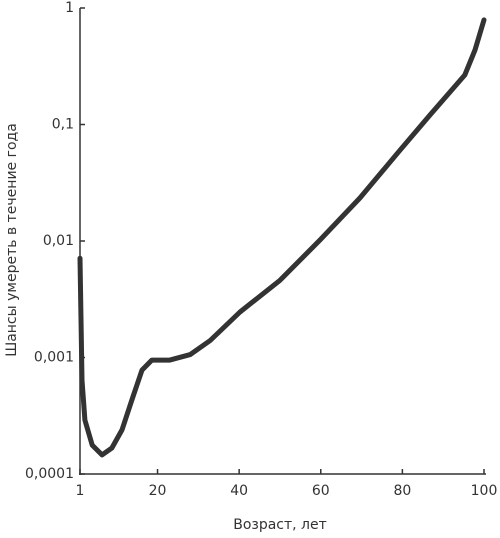 The image size is (500, 538). Describe the element at coordinates (158, 491) in the screenshot. I see `x-tick-label: 20` at that location.